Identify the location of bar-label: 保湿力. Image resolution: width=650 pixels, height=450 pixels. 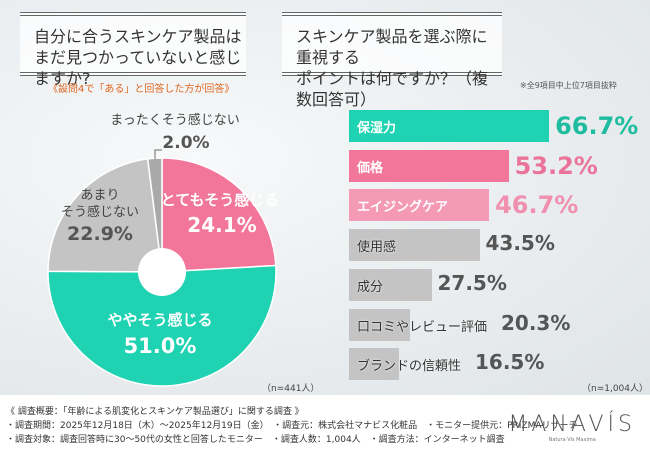
(377, 128).